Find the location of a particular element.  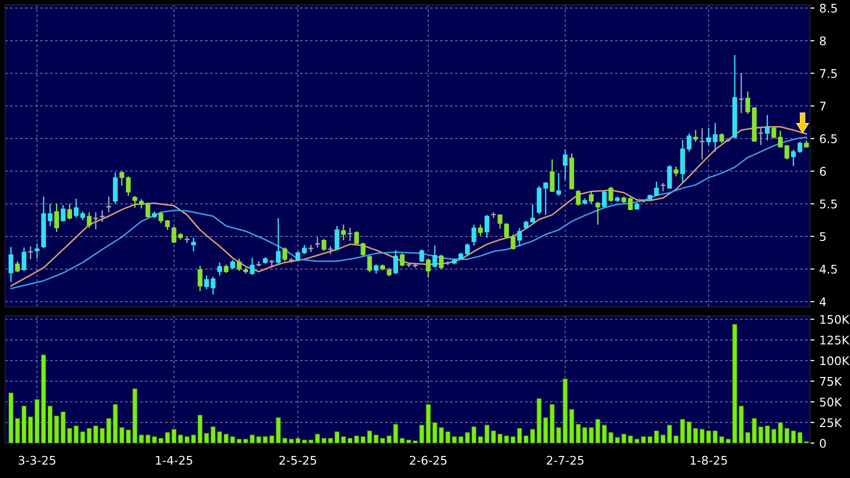

y-tick-label: 7.5 is located at coordinates (828, 73).